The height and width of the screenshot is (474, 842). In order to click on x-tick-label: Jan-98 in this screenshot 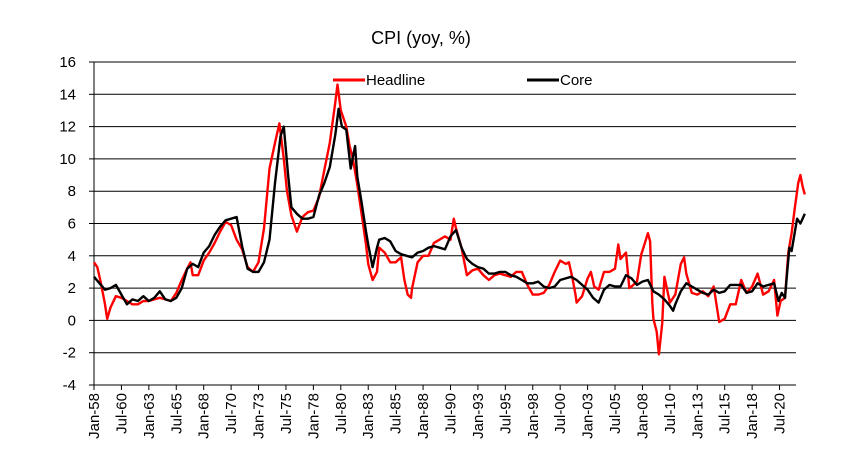, I will do `click(533, 416)`.